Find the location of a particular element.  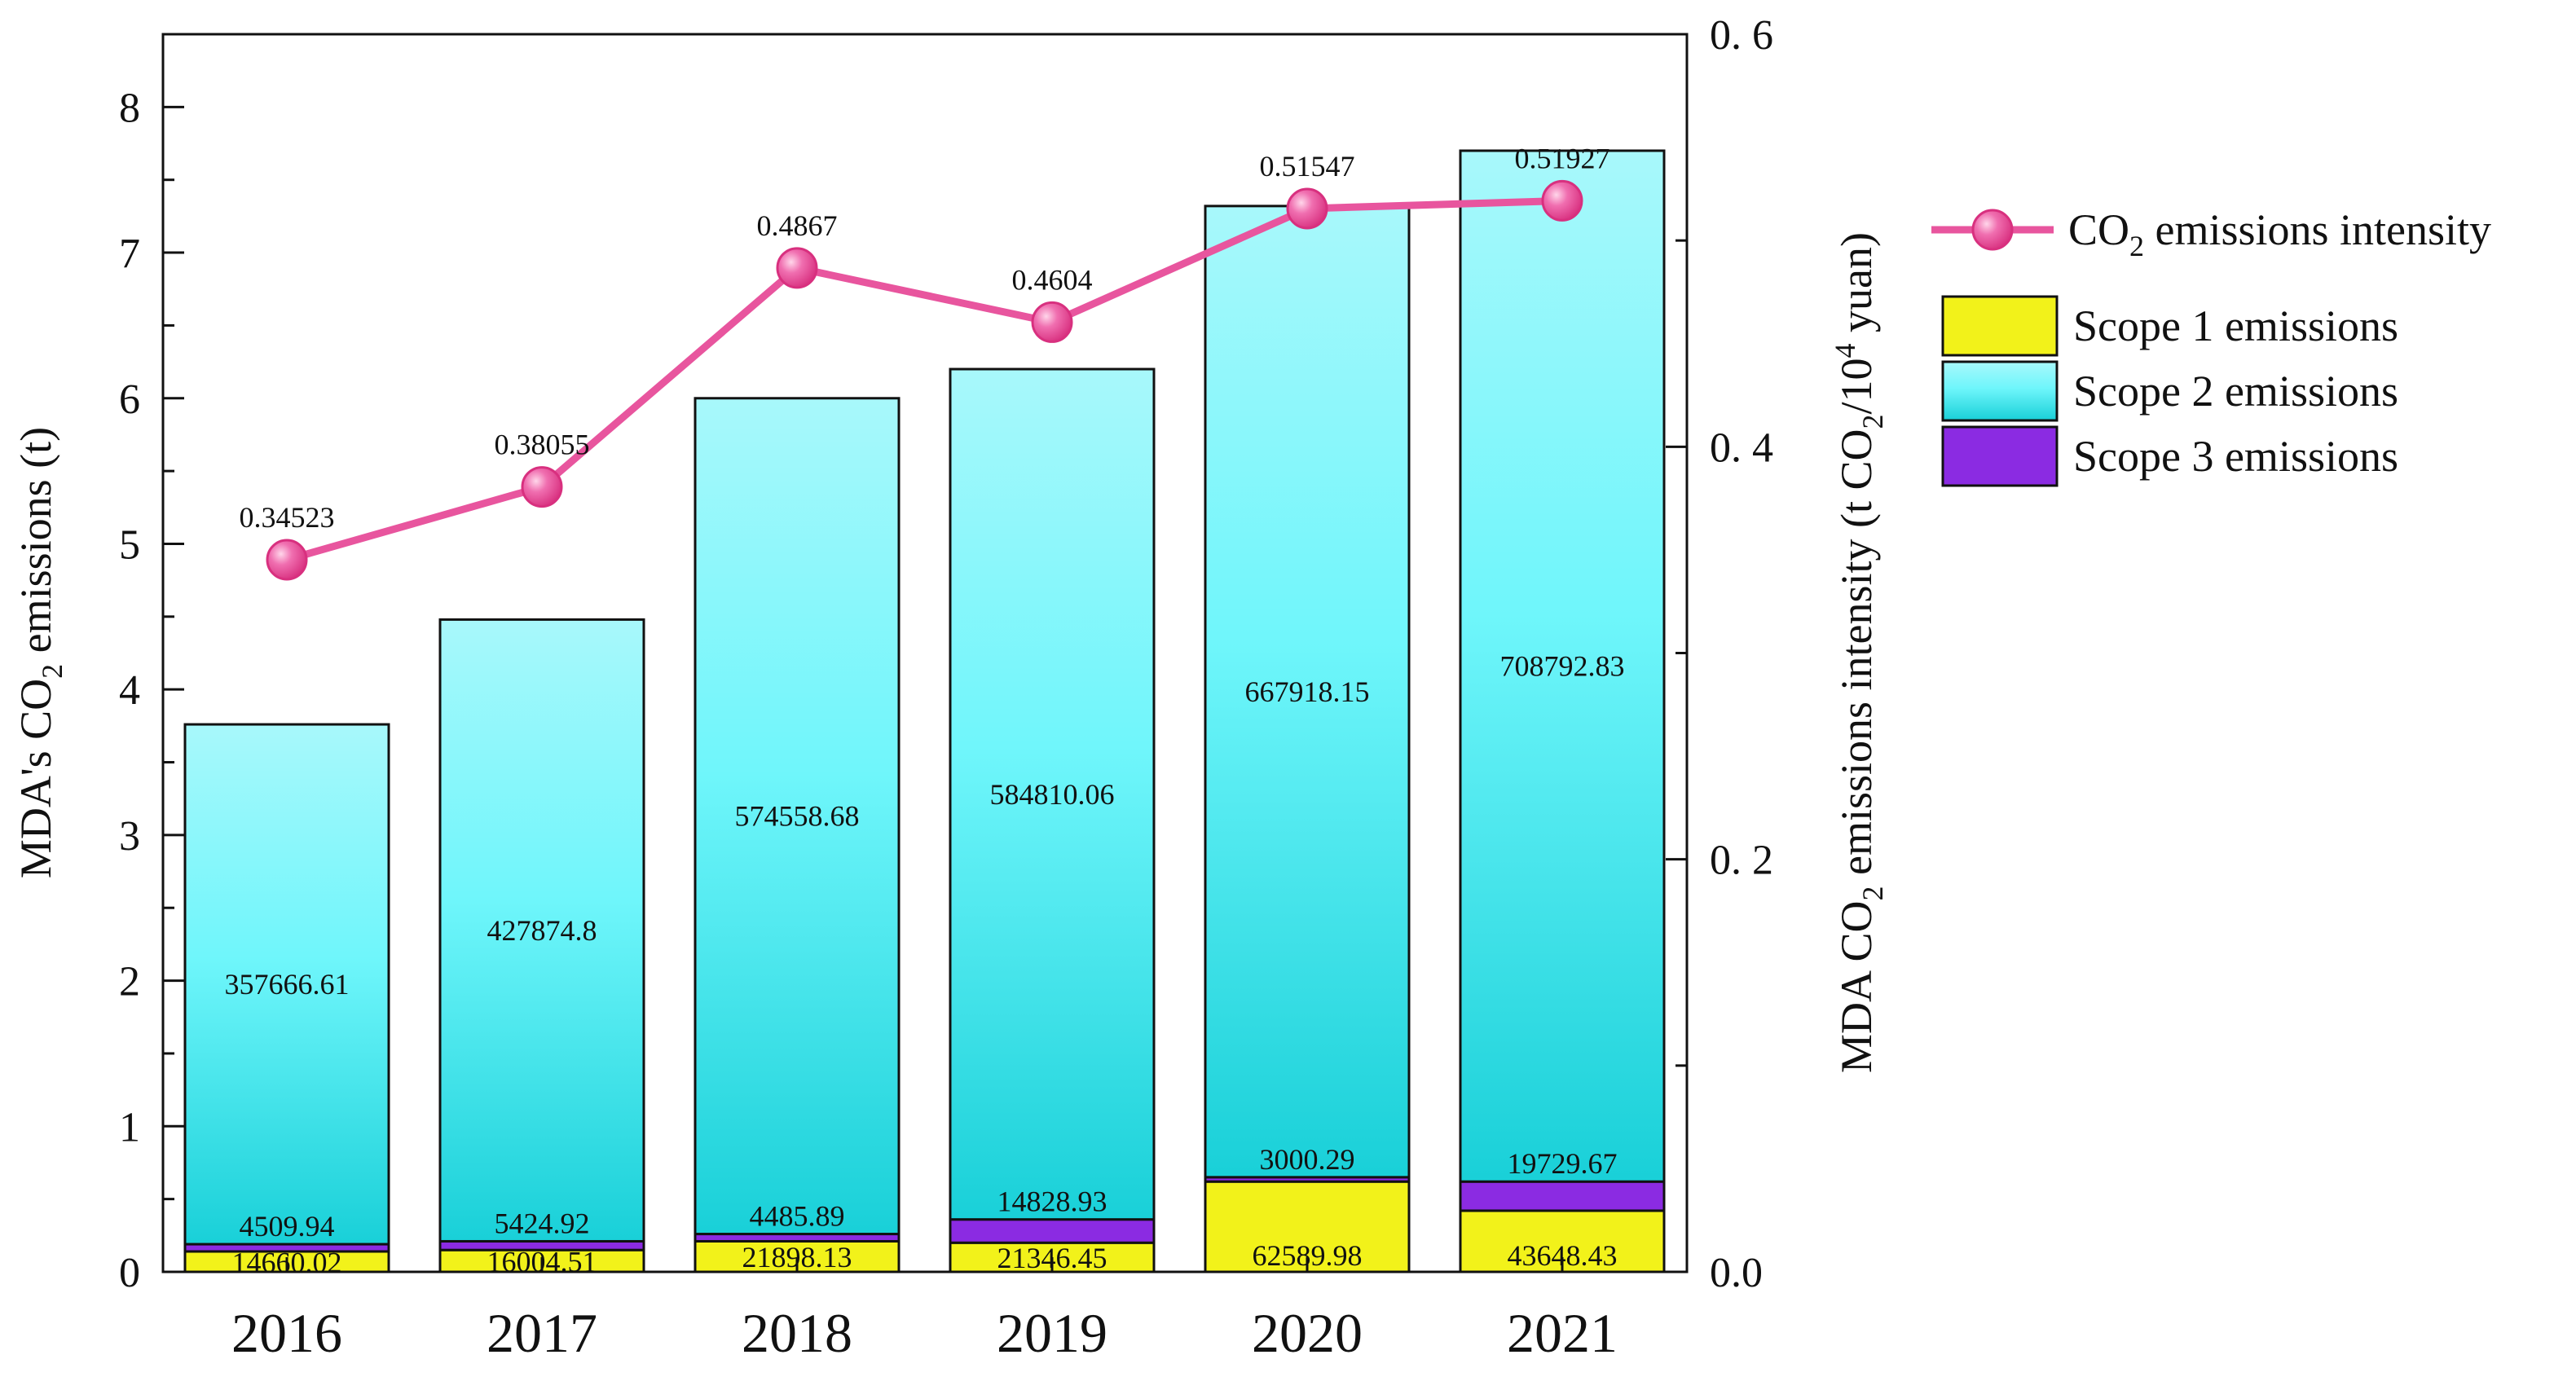

y-tick-label-1: 1 is located at coordinates (129, 1127).